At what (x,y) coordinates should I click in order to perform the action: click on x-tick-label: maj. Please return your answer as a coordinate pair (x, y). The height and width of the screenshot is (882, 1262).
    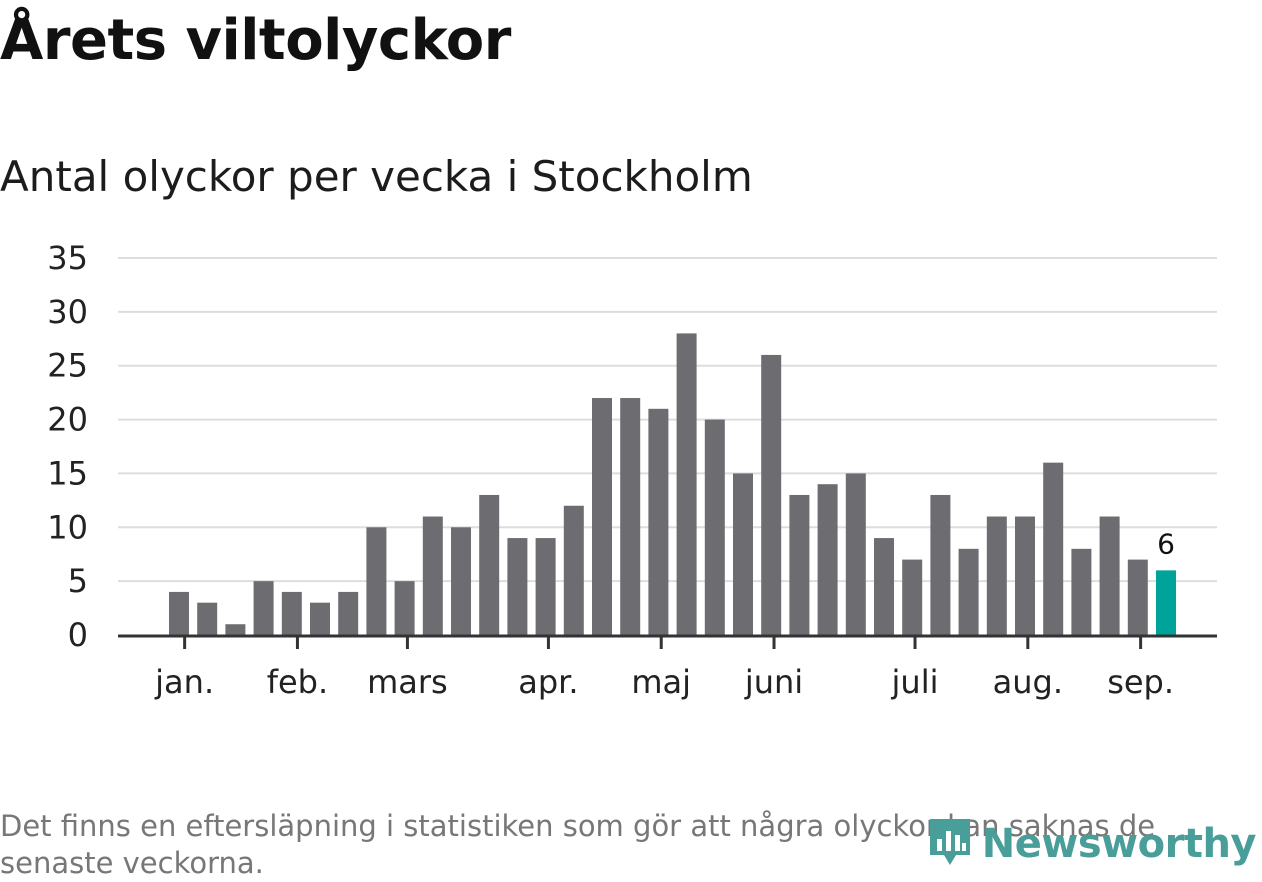
    Looking at the image, I should click on (661, 682).